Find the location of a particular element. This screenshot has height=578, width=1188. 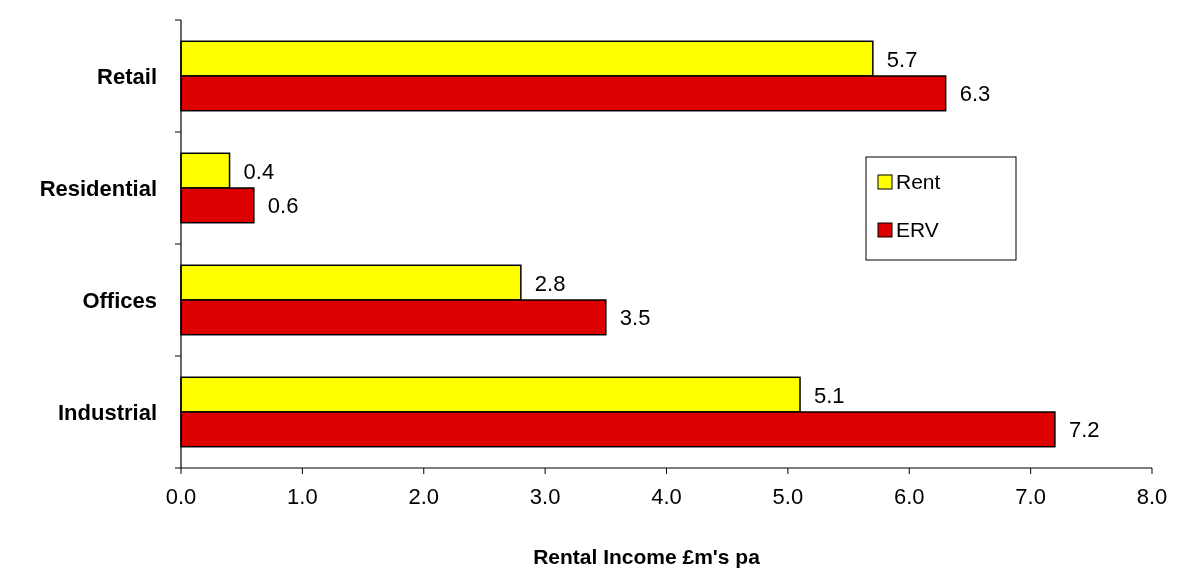

x-tick-label: 6.0 is located at coordinates (909, 496).